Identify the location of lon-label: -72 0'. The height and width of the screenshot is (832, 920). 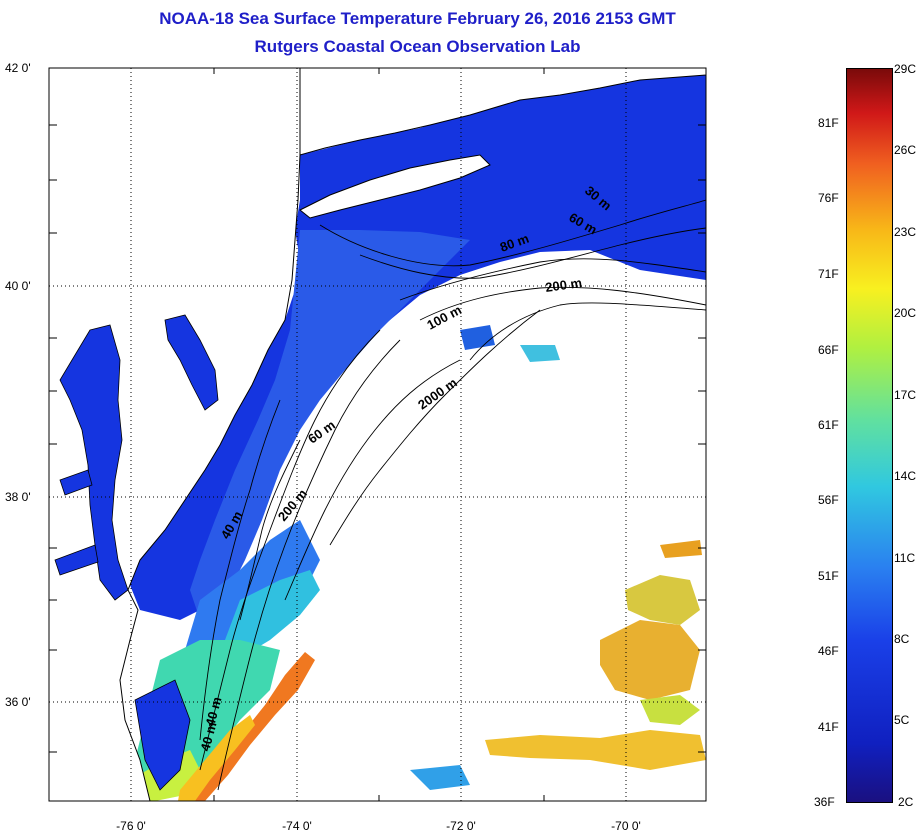
(461, 825).